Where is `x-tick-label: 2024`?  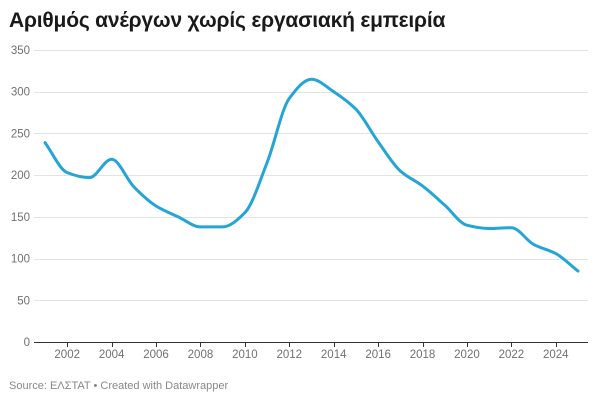
x-tick-label: 2024 is located at coordinates (556, 355).